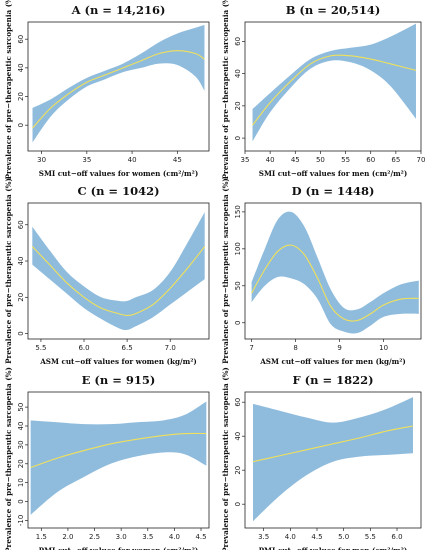 The width and height of the screenshot is (426, 550). What do you see at coordinates (383, 348) in the screenshot?
I see `x-tick-label: 10` at bounding box center [383, 348].